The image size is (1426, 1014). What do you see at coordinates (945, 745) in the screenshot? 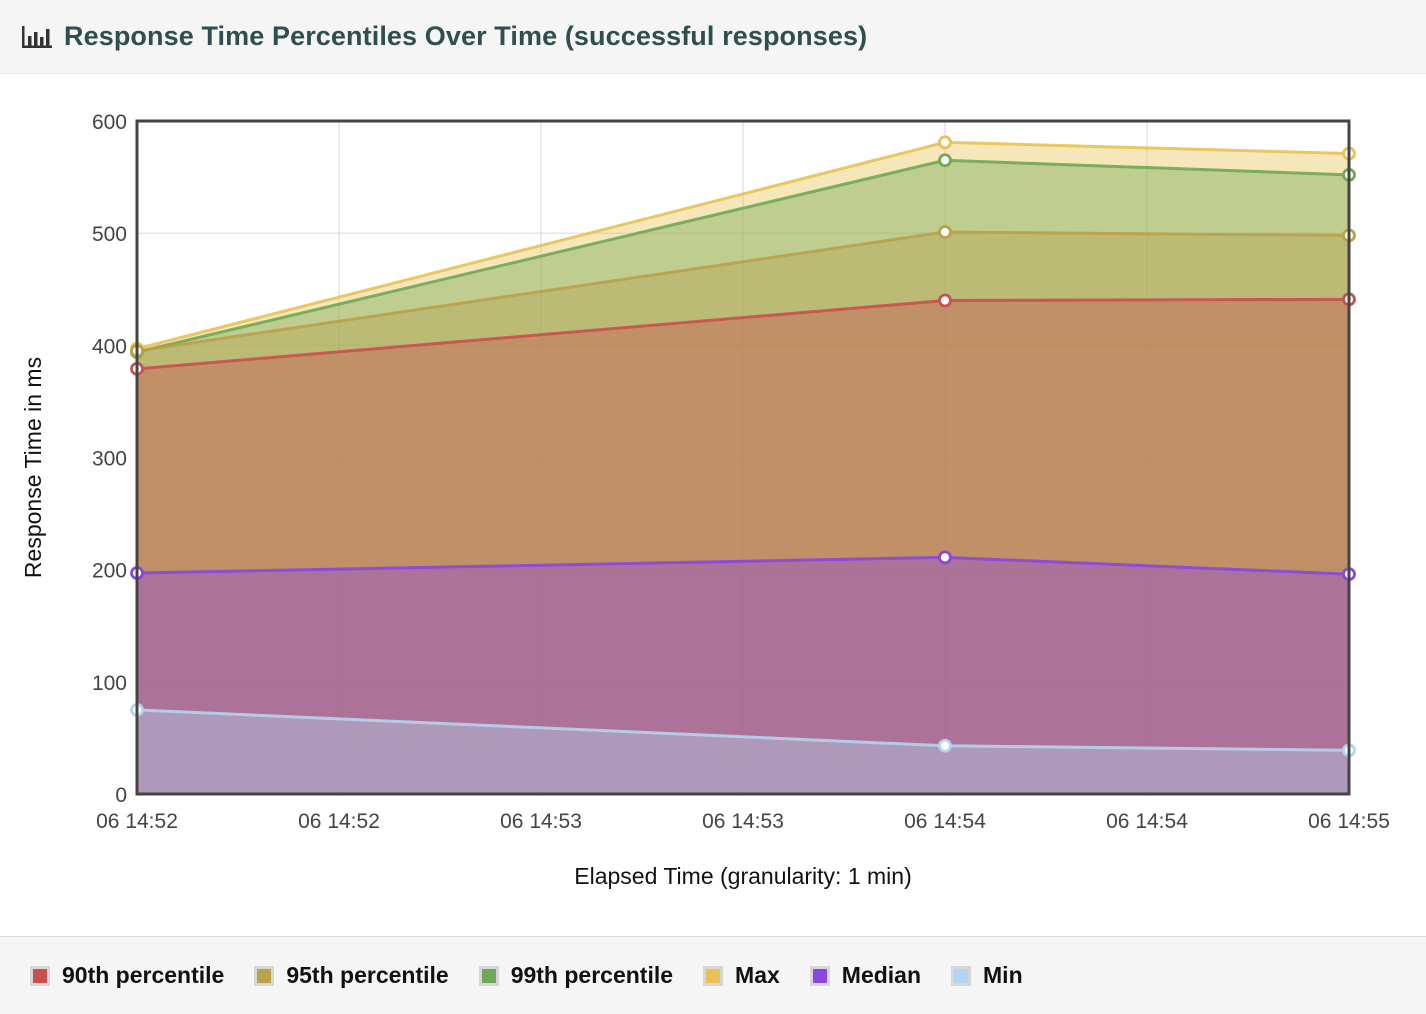
I see `data-point-min` at bounding box center [945, 745].